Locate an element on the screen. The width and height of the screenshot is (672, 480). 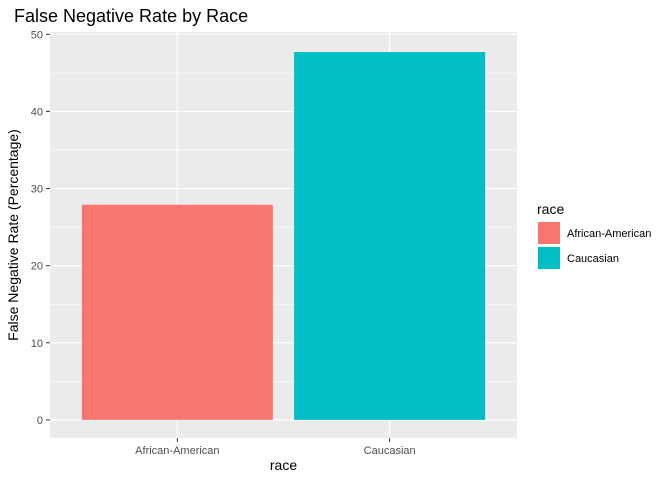
legend-label: Caucasian is located at coordinates (593, 259).